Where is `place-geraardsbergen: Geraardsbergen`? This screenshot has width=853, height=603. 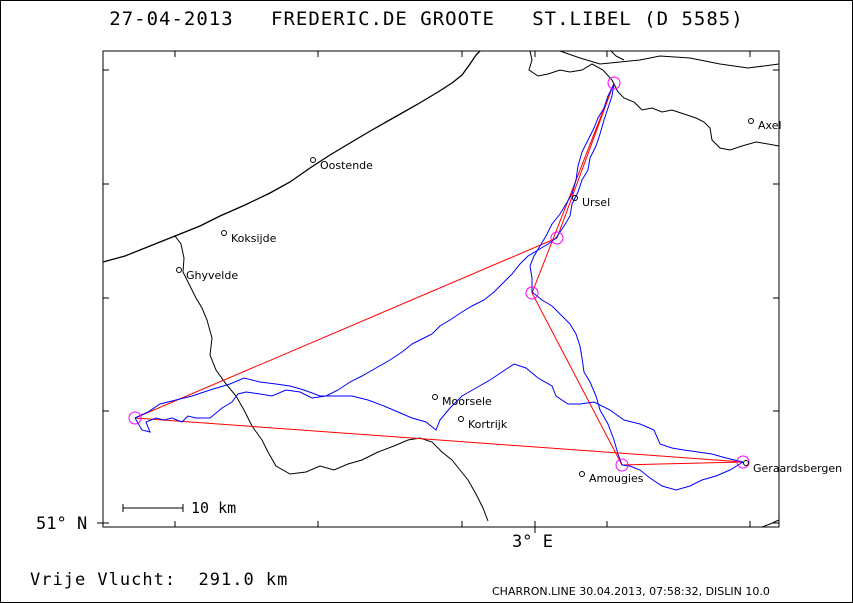
place-geraardsbergen: Geraardsbergen is located at coordinates (792, 467).